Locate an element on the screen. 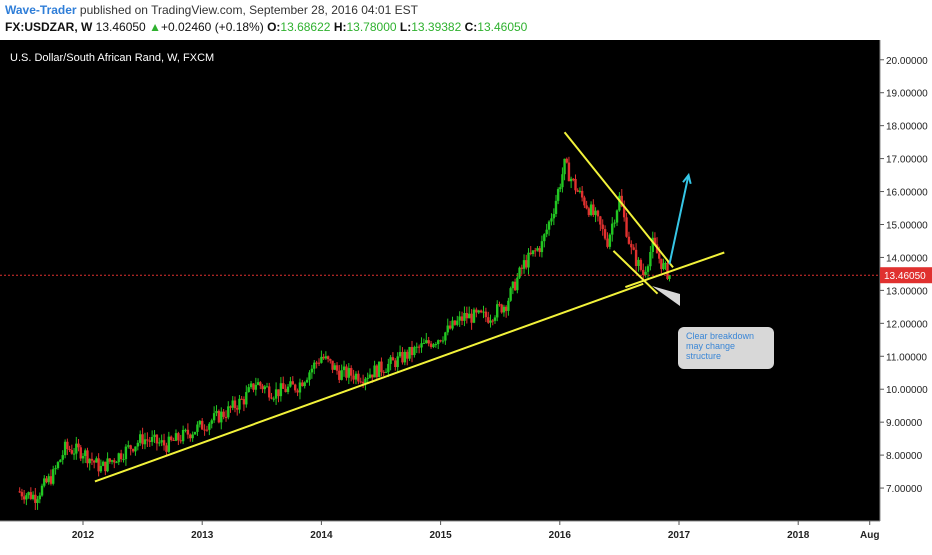  x-tick-label: 2016 is located at coordinates (560, 535).